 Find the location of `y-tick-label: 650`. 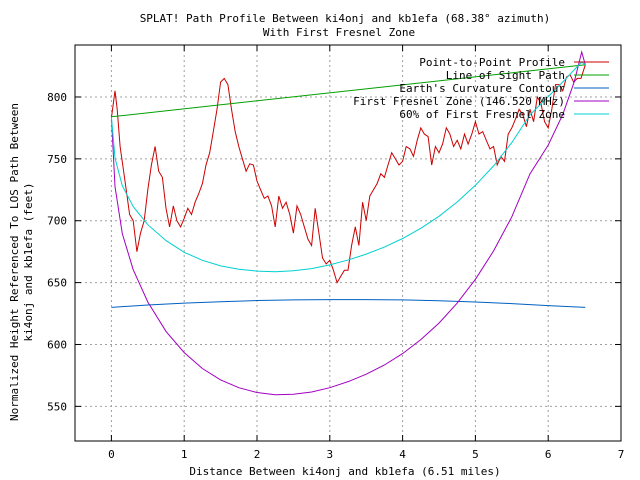

y-tick-label: 650 is located at coordinates (57, 283).